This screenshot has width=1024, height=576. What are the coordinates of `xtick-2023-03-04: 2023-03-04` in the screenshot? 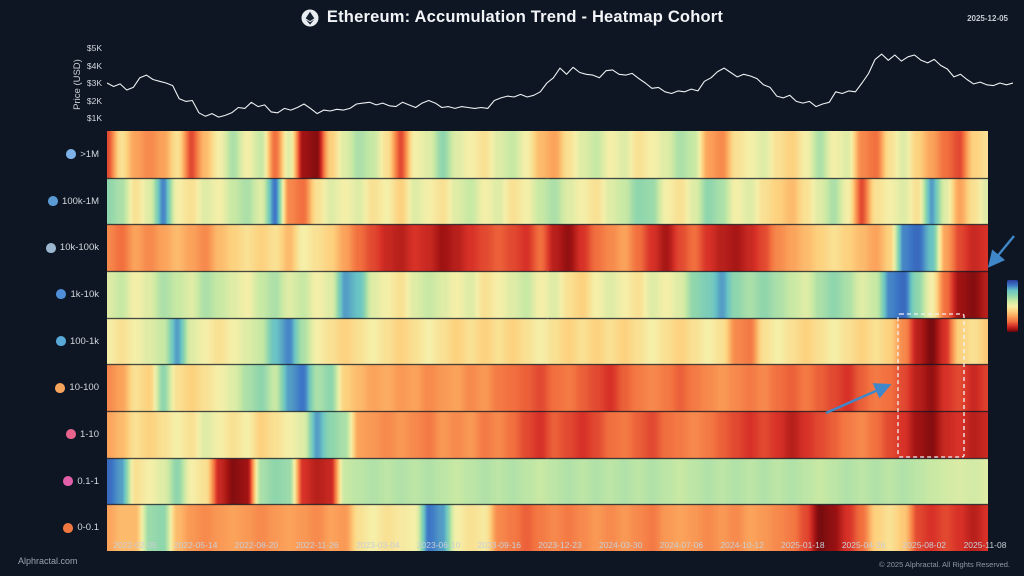 It's located at (378, 545).